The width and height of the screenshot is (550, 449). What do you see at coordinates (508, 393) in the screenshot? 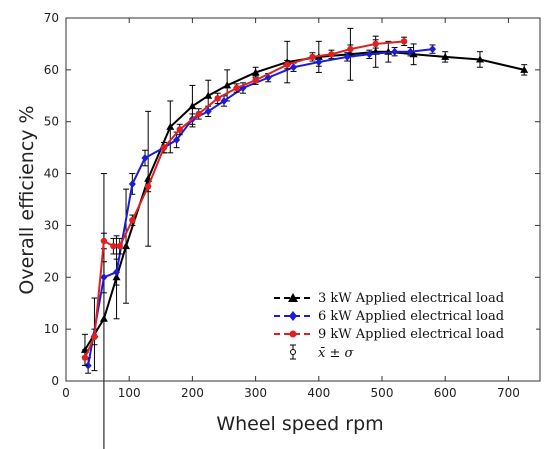
I see `x-tick-label: 700` at bounding box center [508, 393].